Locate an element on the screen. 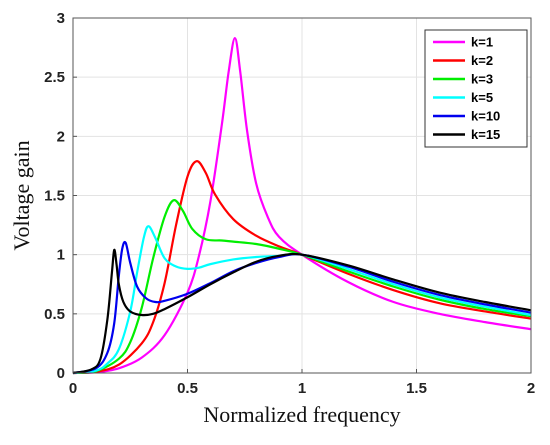 The width and height of the screenshot is (550, 445). x-tick-label: 1.5 is located at coordinates (416, 388).